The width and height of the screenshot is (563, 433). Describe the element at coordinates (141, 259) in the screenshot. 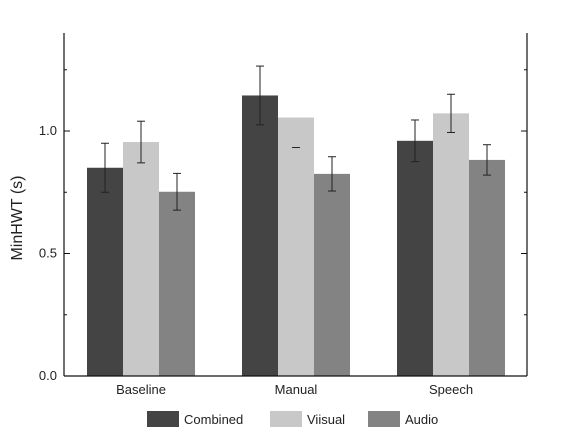

I see `bar-viisual-baseline` at that location.